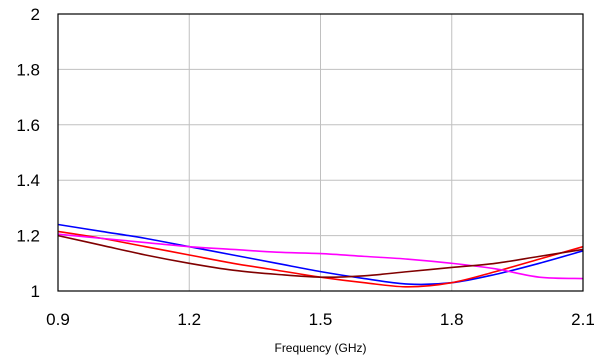 This screenshot has height=358, width=610. Describe the element at coordinates (189, 319) in the screenshot. I see `x-tick-label: 1.2` at that location.